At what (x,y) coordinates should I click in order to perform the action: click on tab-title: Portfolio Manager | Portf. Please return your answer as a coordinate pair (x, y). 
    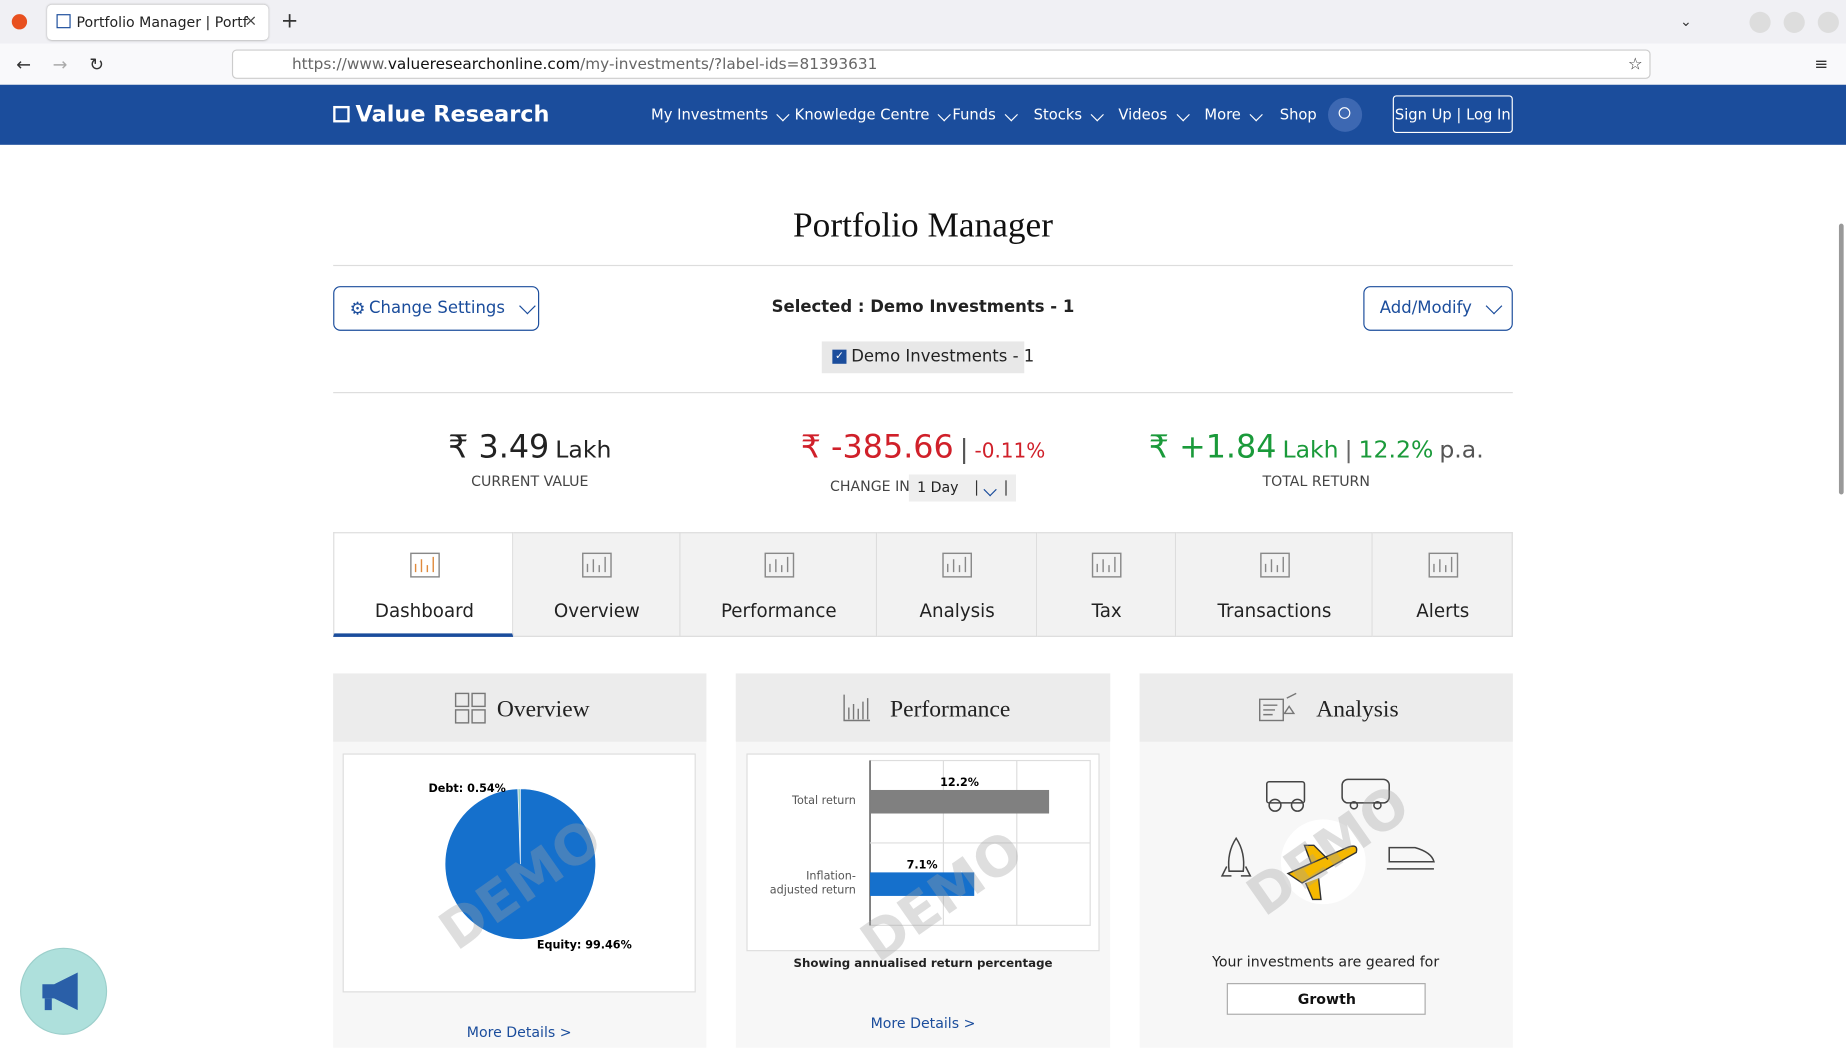
    Looking at the image, I should click on (162, 22).